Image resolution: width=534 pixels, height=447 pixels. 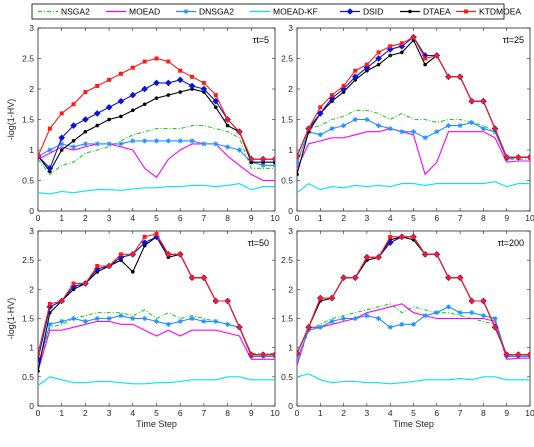 What do you see at coordinates (205, 12) in the screenshot?
I see `legend-entry: DNSGA2` at bounding box center [205, 12].